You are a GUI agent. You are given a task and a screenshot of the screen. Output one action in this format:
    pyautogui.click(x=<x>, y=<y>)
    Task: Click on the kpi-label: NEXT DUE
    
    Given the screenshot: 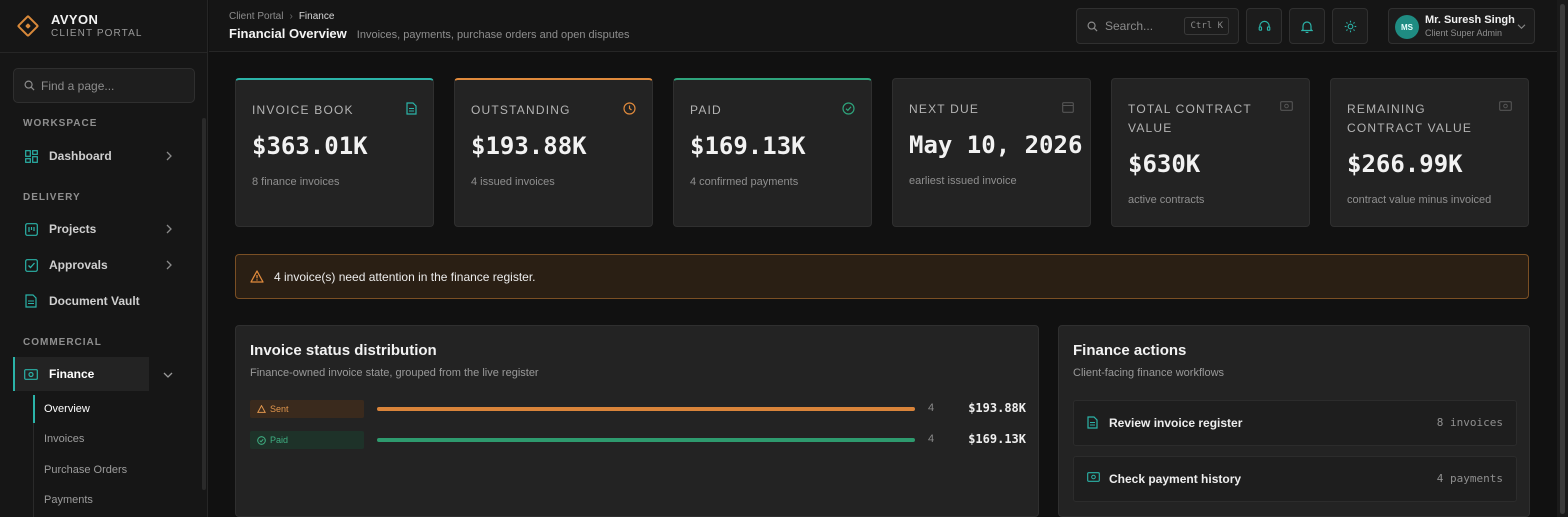 What is the action you would take?
    pyautogui.click(x=944, y=109)
    